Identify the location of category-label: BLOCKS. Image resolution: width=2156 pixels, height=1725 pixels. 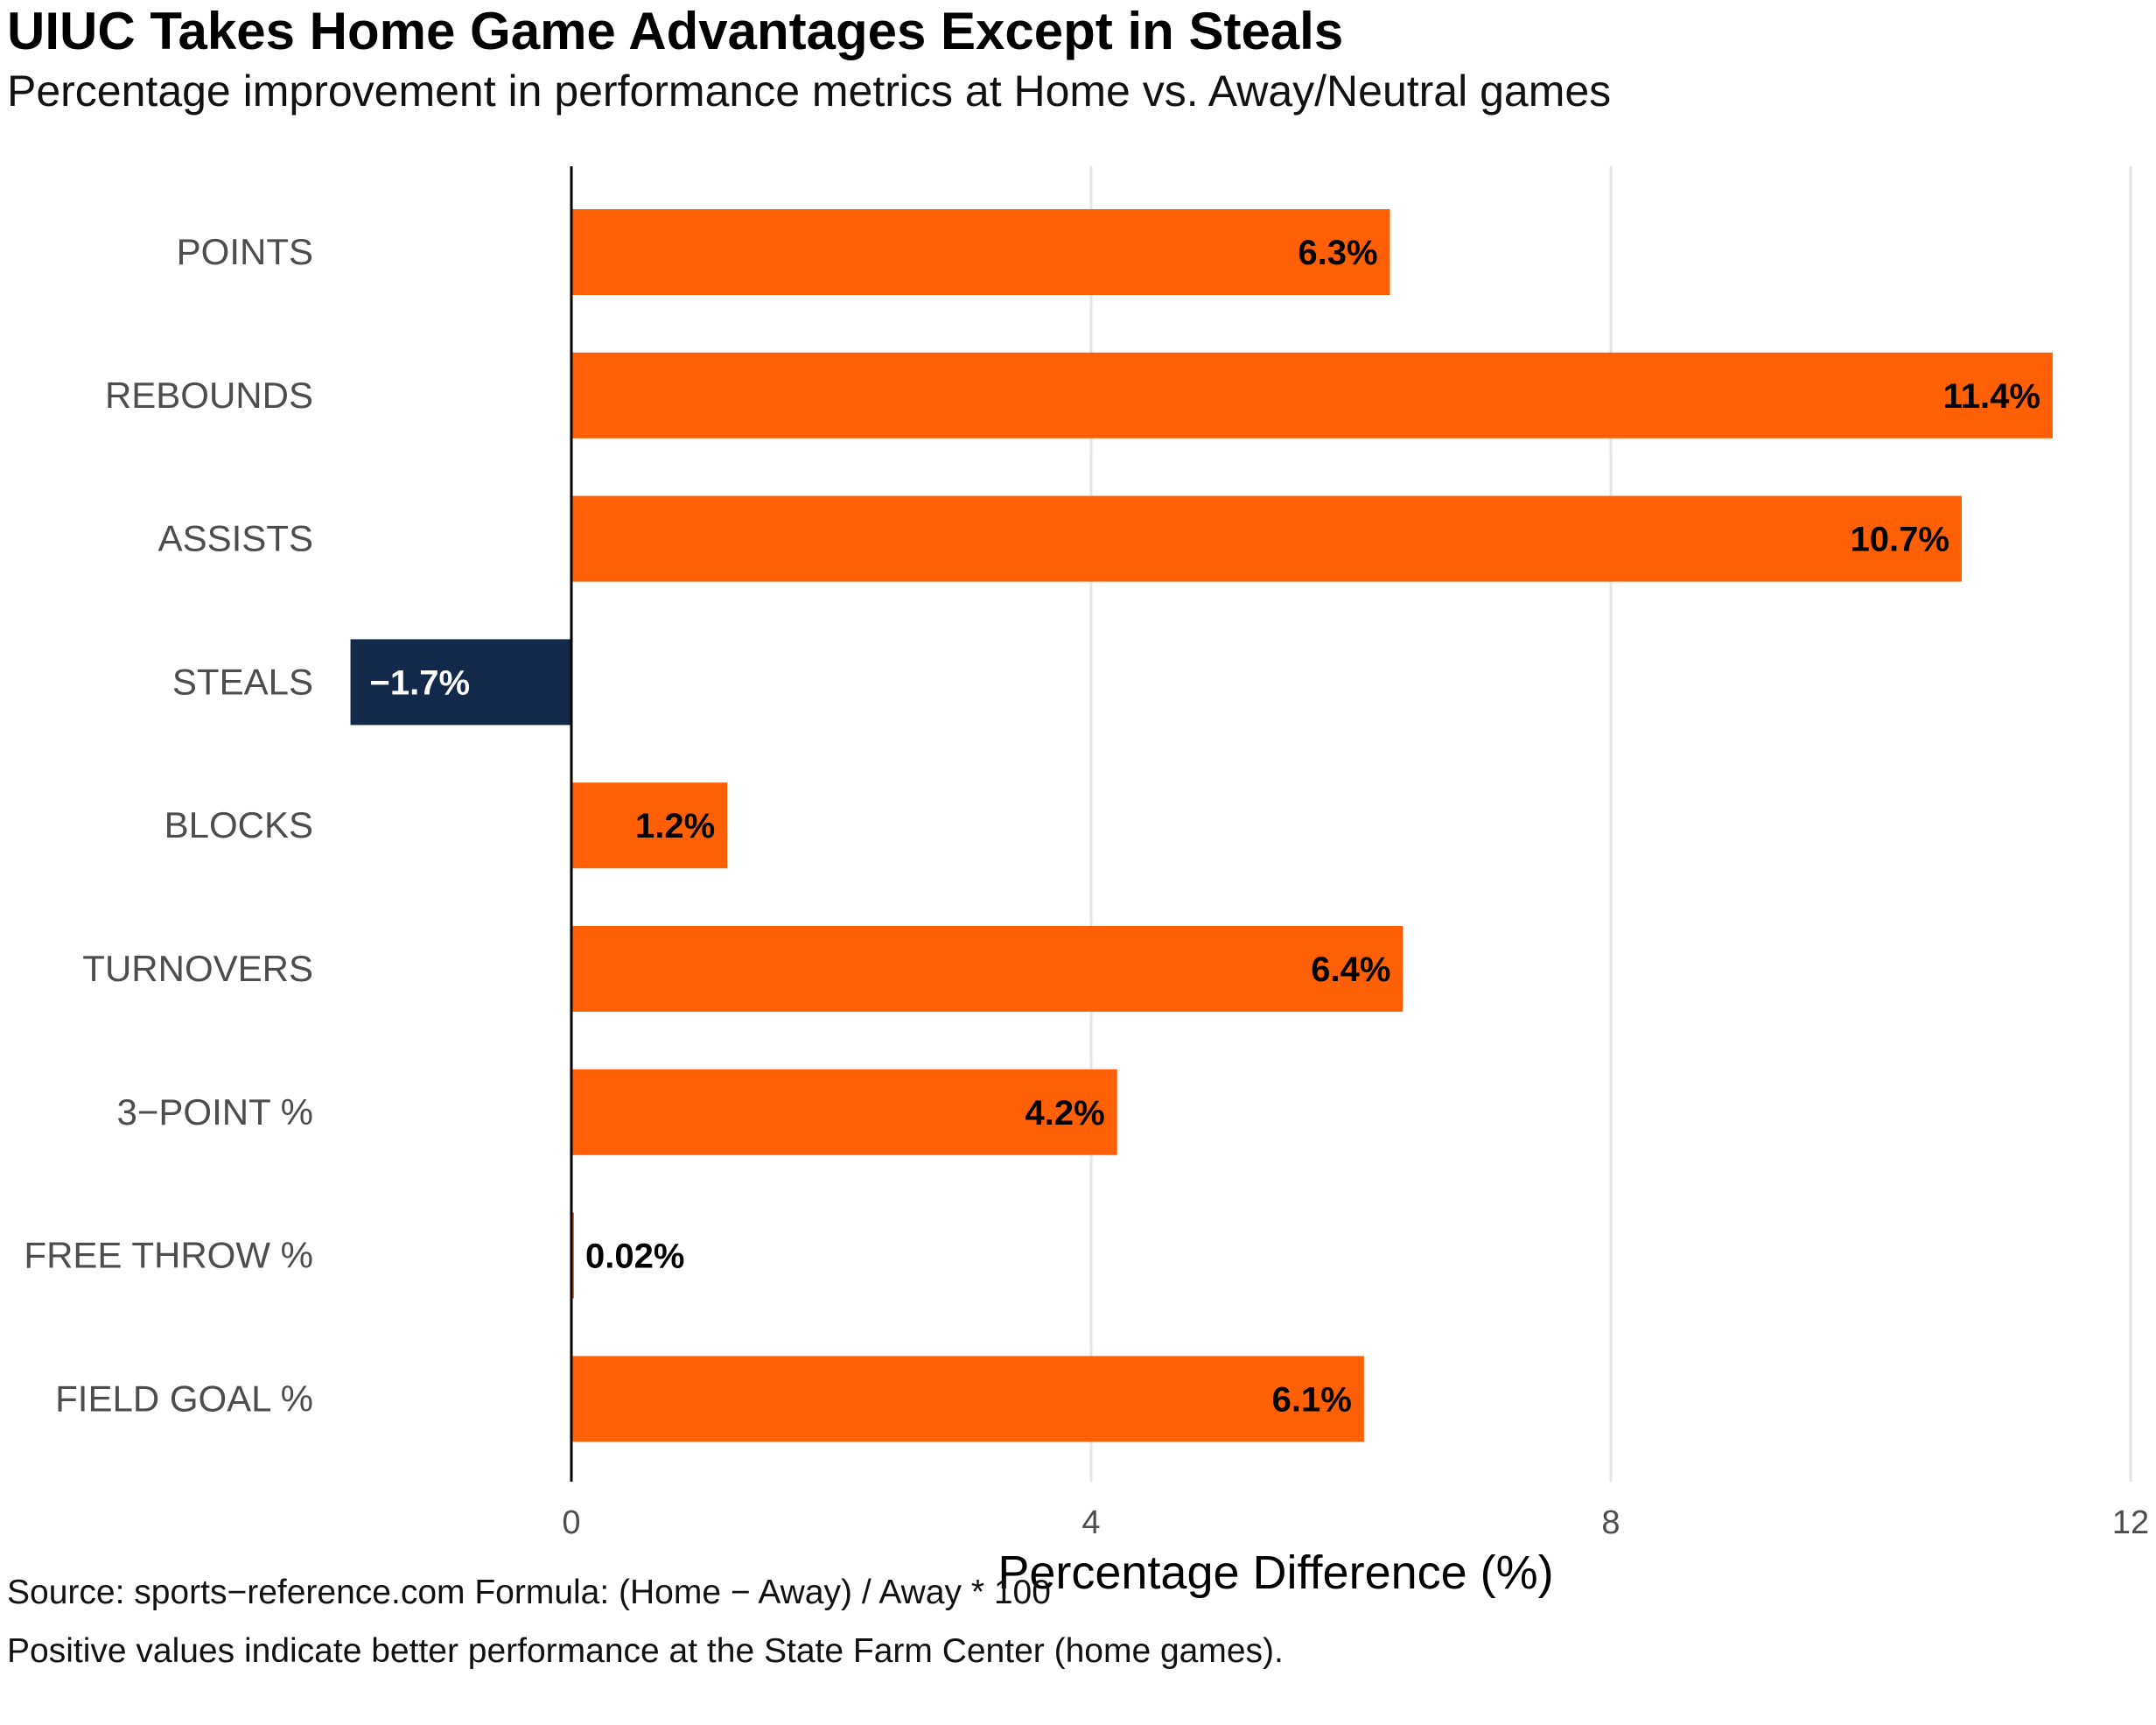
(238, 824).